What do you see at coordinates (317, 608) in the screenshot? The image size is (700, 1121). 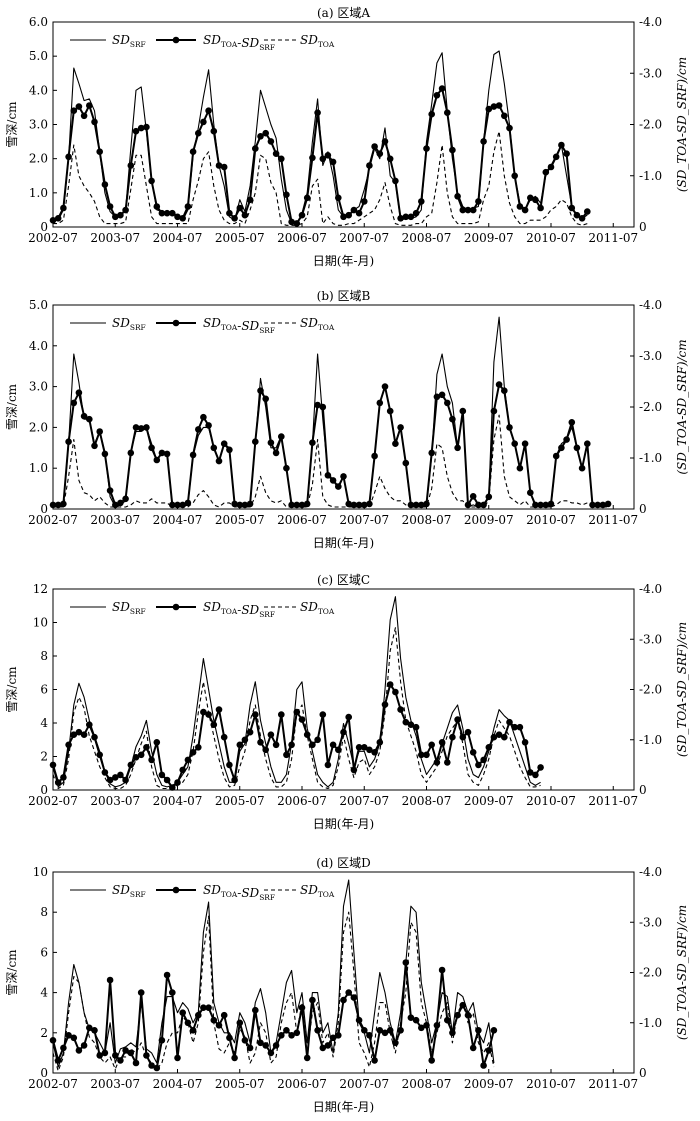 I see `legend-label-toa: SDTOA` at bounding box center [317, 608].